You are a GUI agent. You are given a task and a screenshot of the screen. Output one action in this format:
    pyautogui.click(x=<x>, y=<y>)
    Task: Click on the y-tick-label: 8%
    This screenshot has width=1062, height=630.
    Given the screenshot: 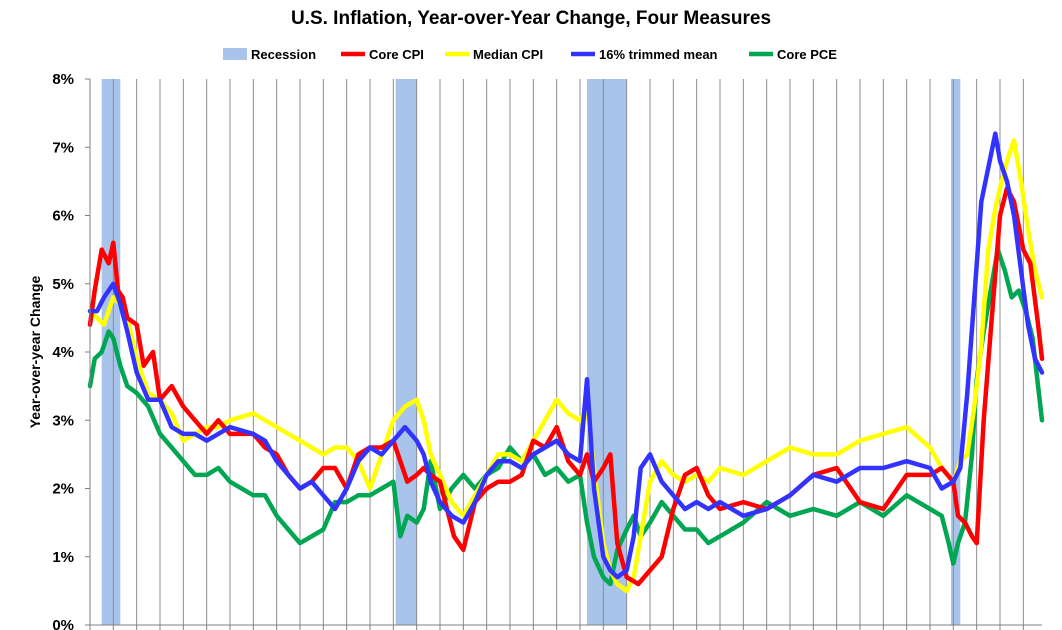 What is the action you would take?
    pyautogui.click(x=63, y=79)
    